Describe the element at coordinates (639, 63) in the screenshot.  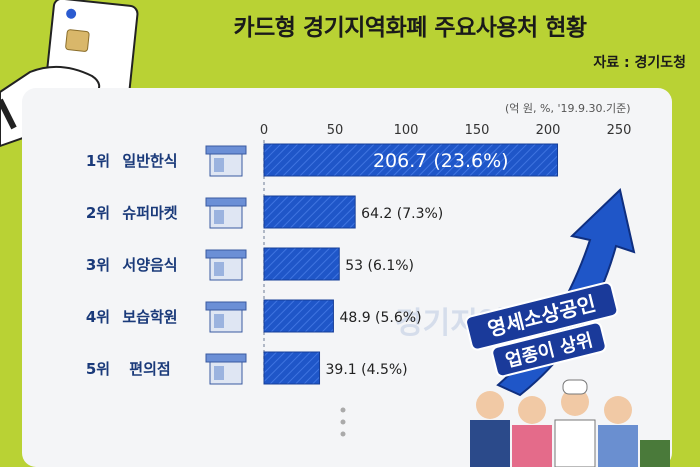
I see `source-note: 자료 : 경기도청` at that location.